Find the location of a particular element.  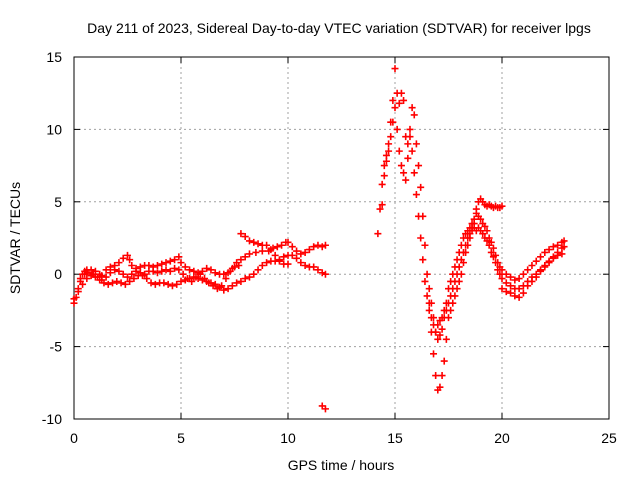

y-axis-label: SDTVAR / TECUs is located at coordinates (15, 238).